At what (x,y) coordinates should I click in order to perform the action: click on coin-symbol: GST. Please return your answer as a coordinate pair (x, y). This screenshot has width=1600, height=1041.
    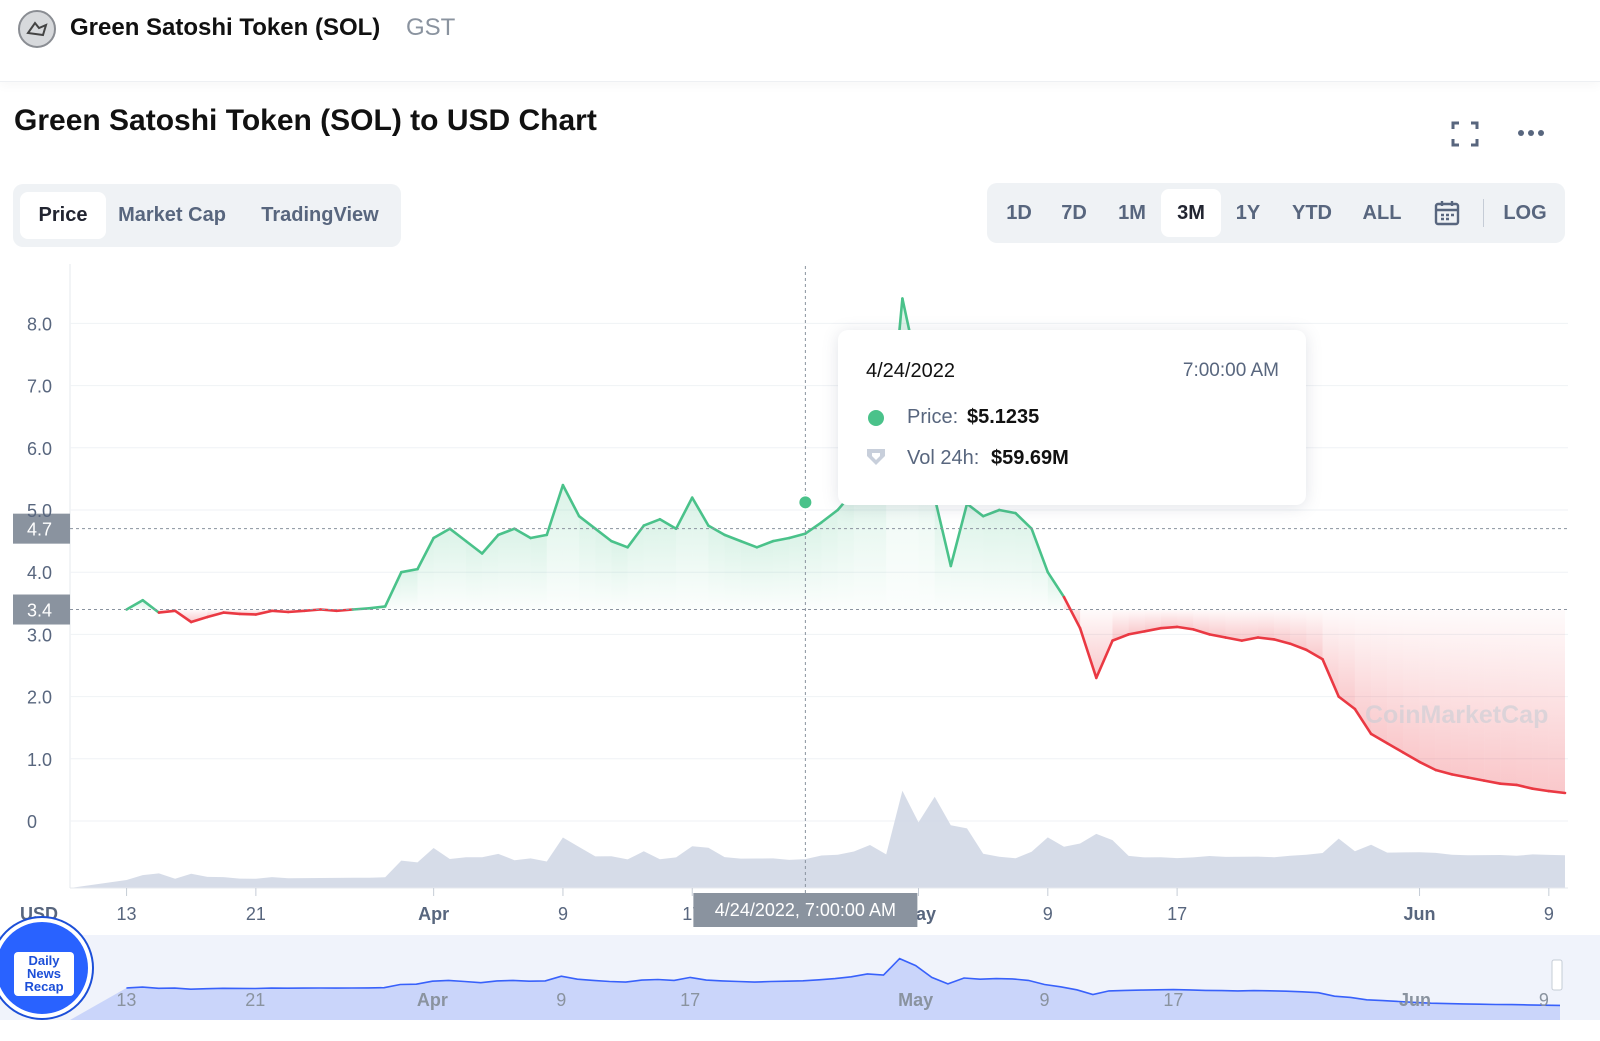
    Looking at the image, I should click on (431, 27).